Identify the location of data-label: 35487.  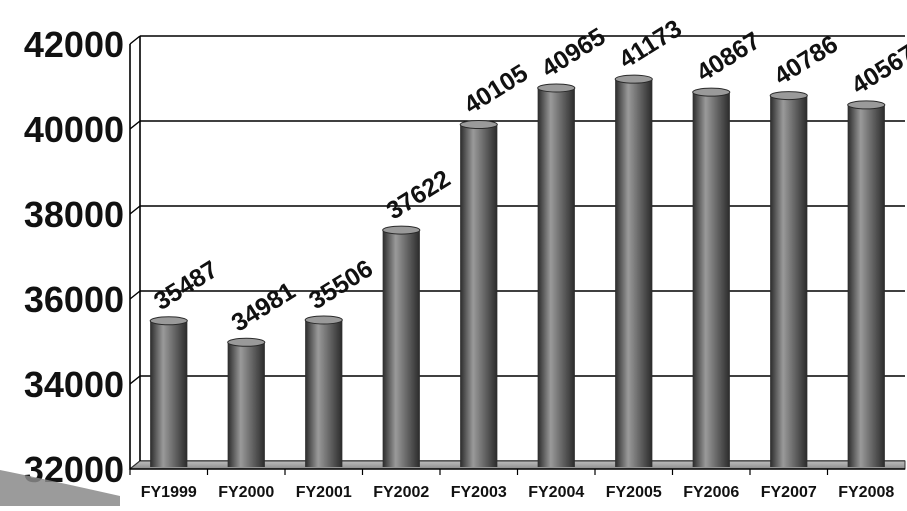
(186, 285).